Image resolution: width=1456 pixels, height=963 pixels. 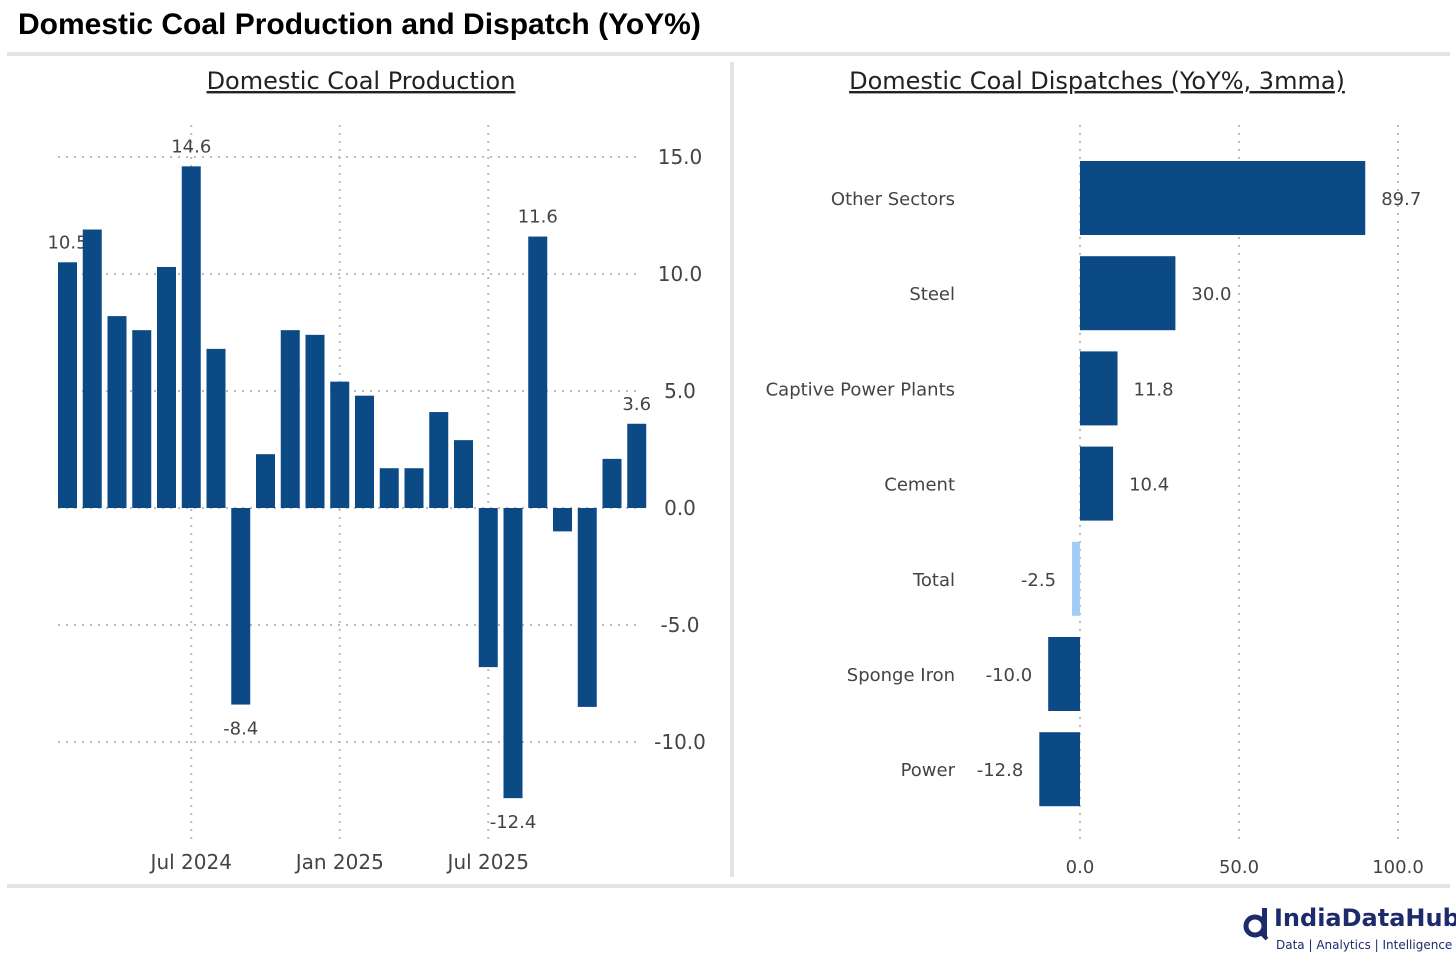 What do you see at coordinates (67, 242) in the screenshot?
I see `data-label: 10.5` at bounding box center [67, 242].